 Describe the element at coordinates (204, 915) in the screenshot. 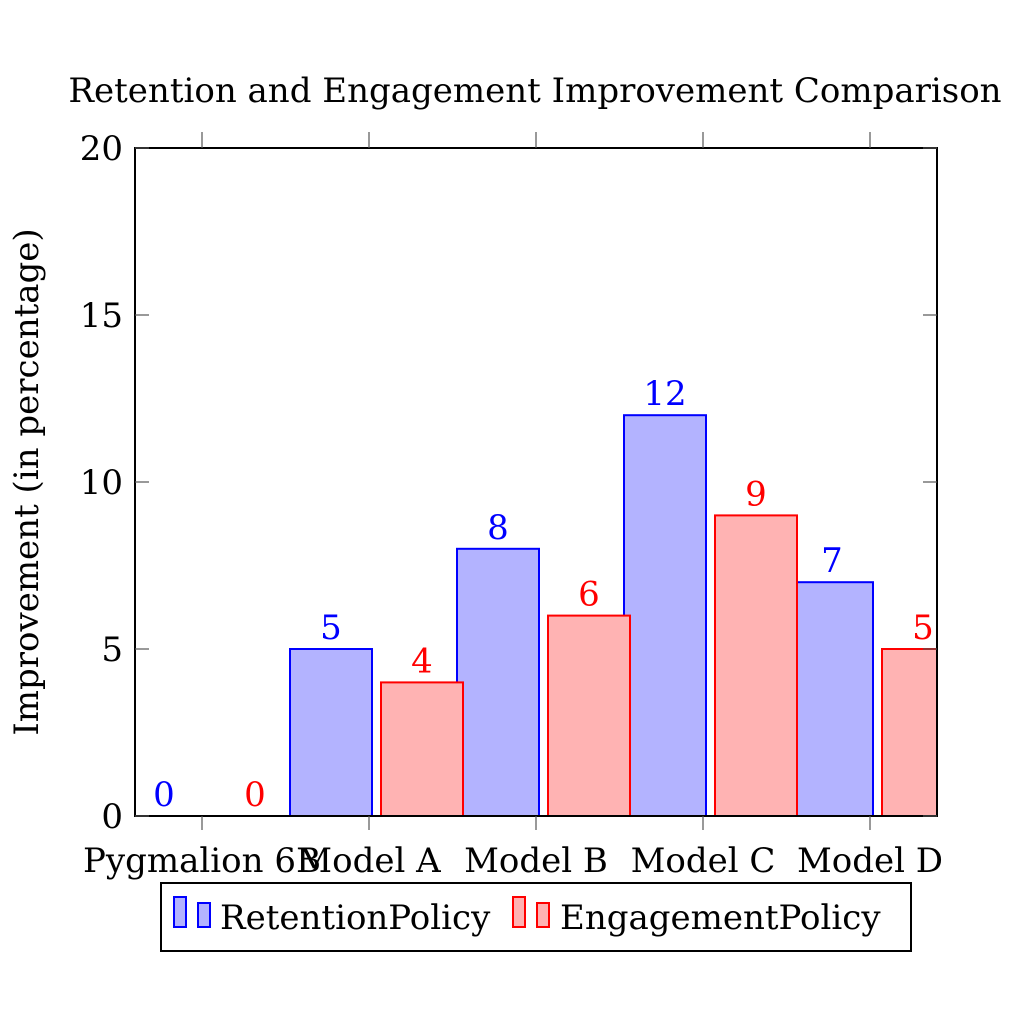

I see `legend-swatch-small-retentionpolicy` at that location.